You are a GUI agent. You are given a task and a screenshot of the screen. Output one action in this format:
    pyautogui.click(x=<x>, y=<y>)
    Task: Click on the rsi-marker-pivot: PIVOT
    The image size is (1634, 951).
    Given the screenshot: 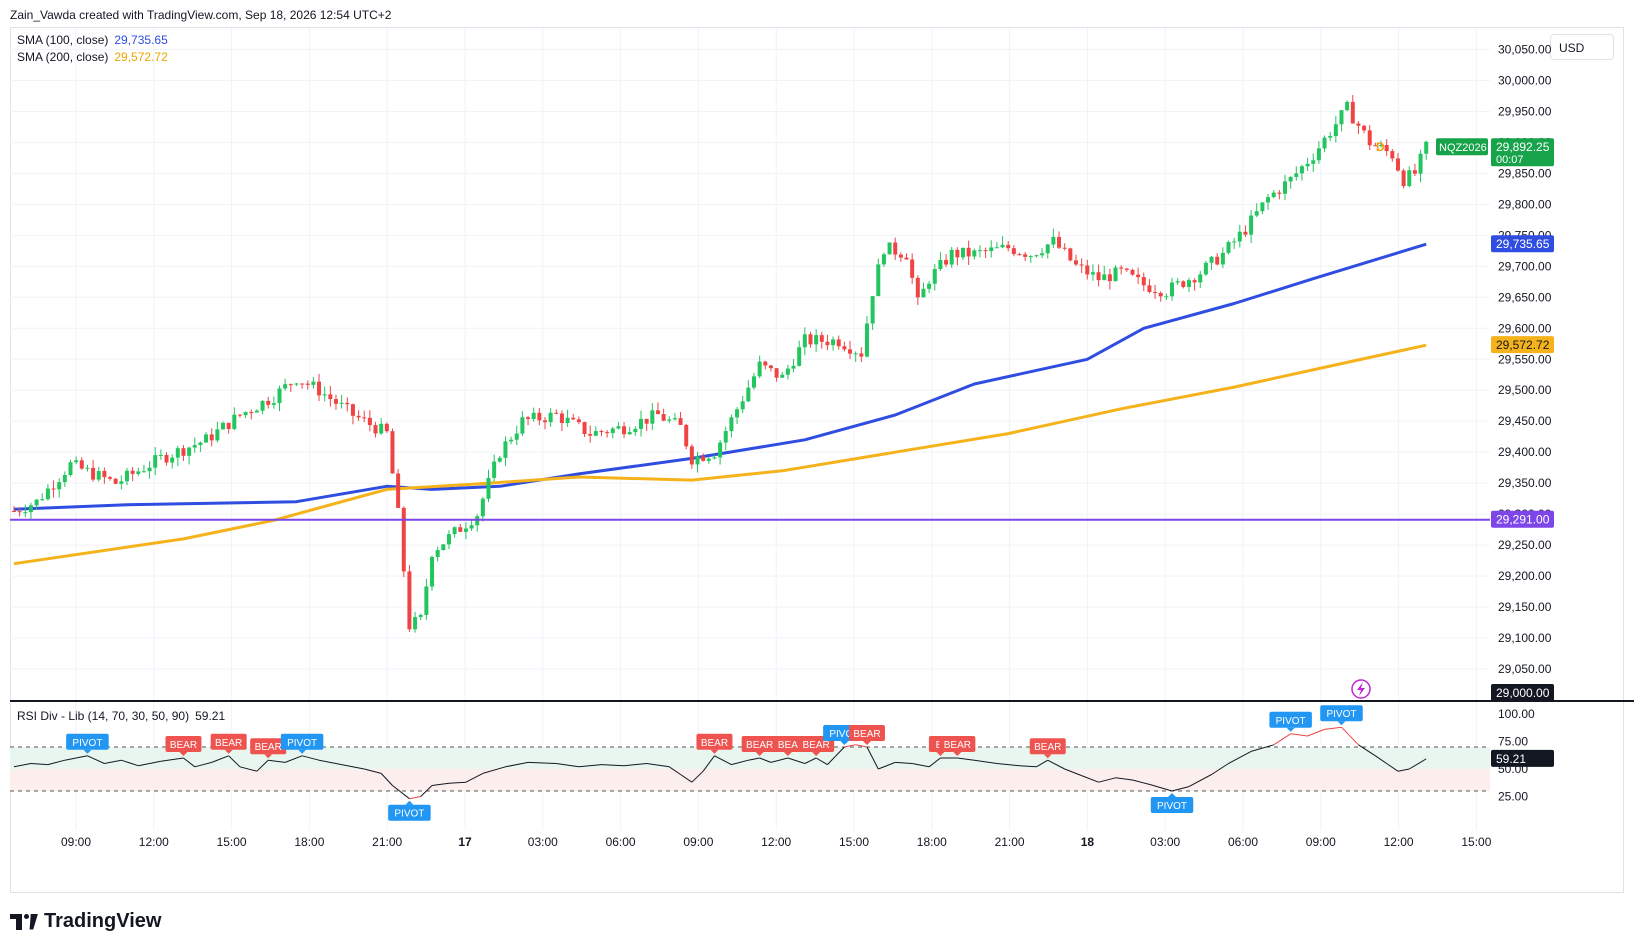 What is the action you would take?
    pyautogui.click(x=302, y=743)
    